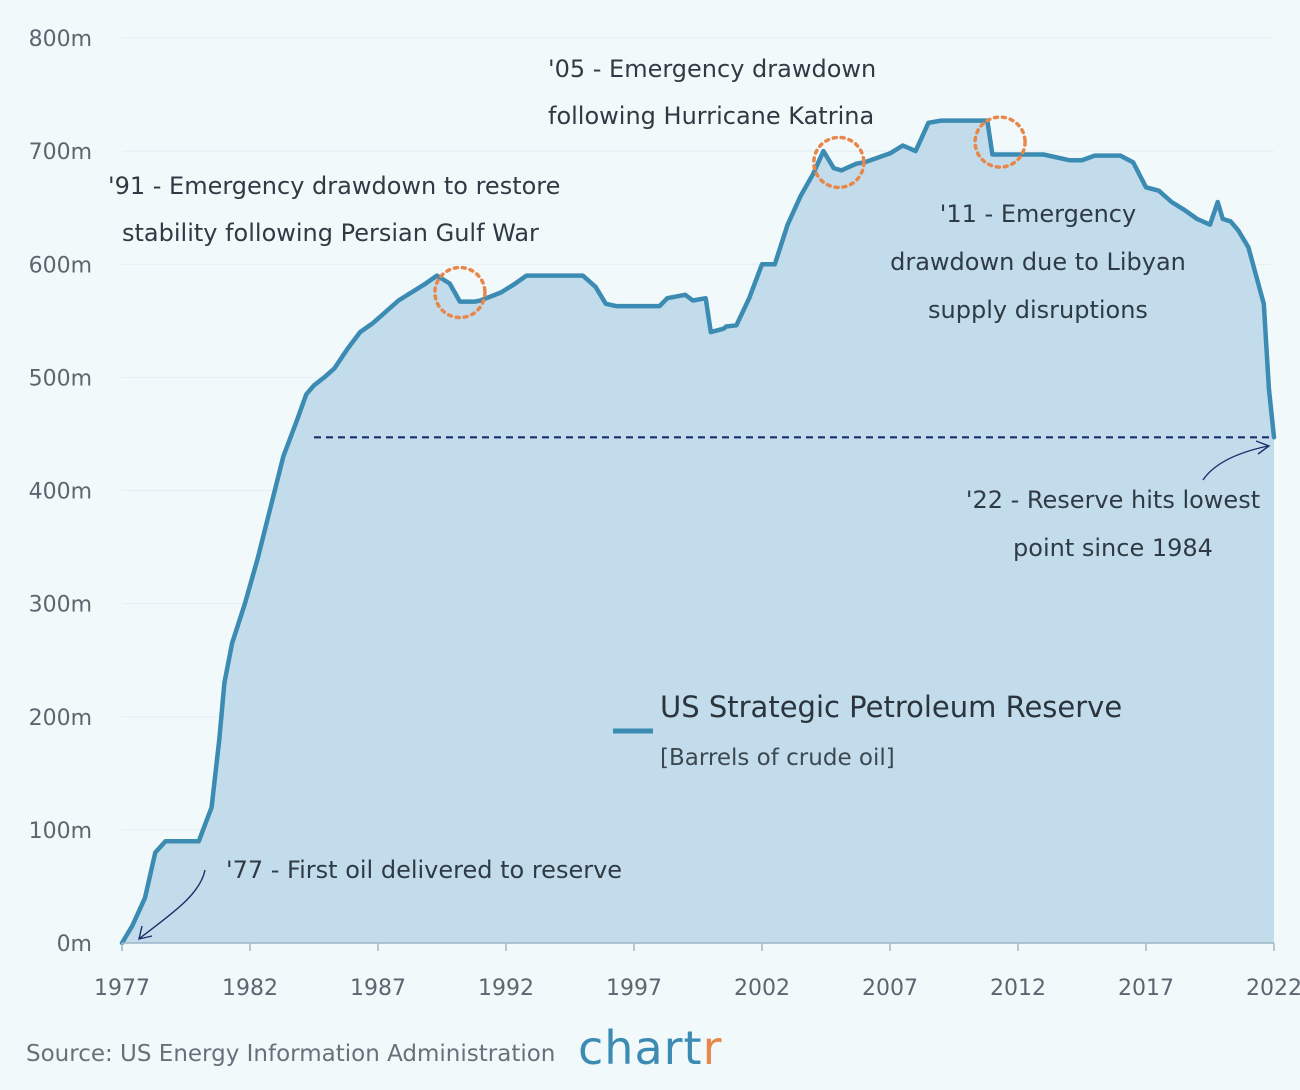 The image size is (1300, 1090). Describe the element at coordinates (145, 932) in the screenshot. I see `arrow-1977-head` at that location.